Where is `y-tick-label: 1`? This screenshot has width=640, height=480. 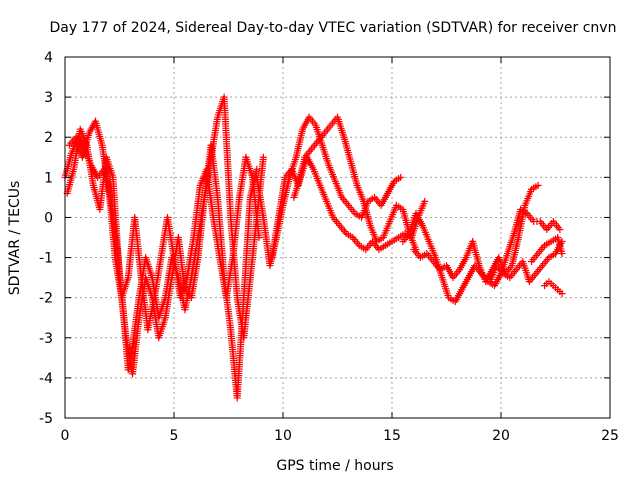 y-tick-label: 1 is located at coordinates (48, 178).